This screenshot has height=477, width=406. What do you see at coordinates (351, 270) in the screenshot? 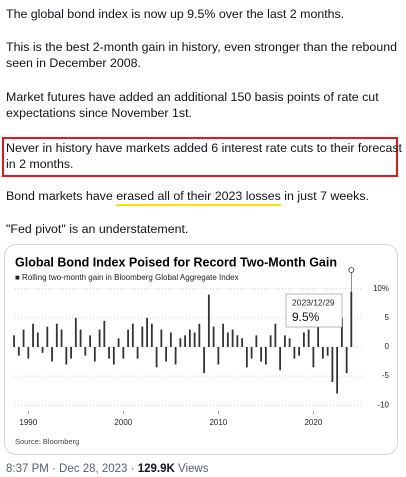
I see `annotation-point` at bounding box center [351, 270].